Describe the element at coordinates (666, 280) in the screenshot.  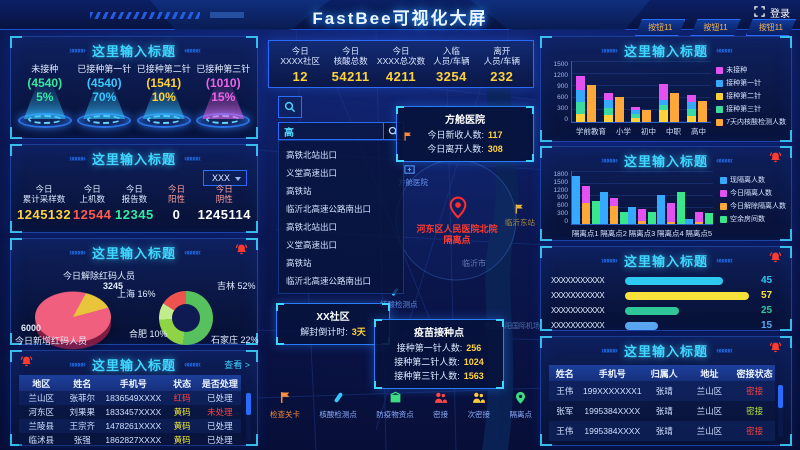
I see `rank-bar-row: XXXXXXXXXXX 45` at that location.